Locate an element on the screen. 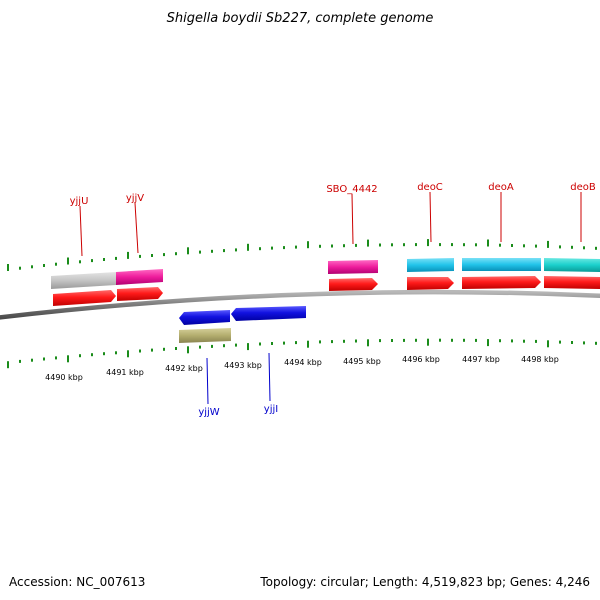 The width and height of the screenshot is (600, 600). scale-label-4495: 4495 kbp is located at coordinates (362, 361).